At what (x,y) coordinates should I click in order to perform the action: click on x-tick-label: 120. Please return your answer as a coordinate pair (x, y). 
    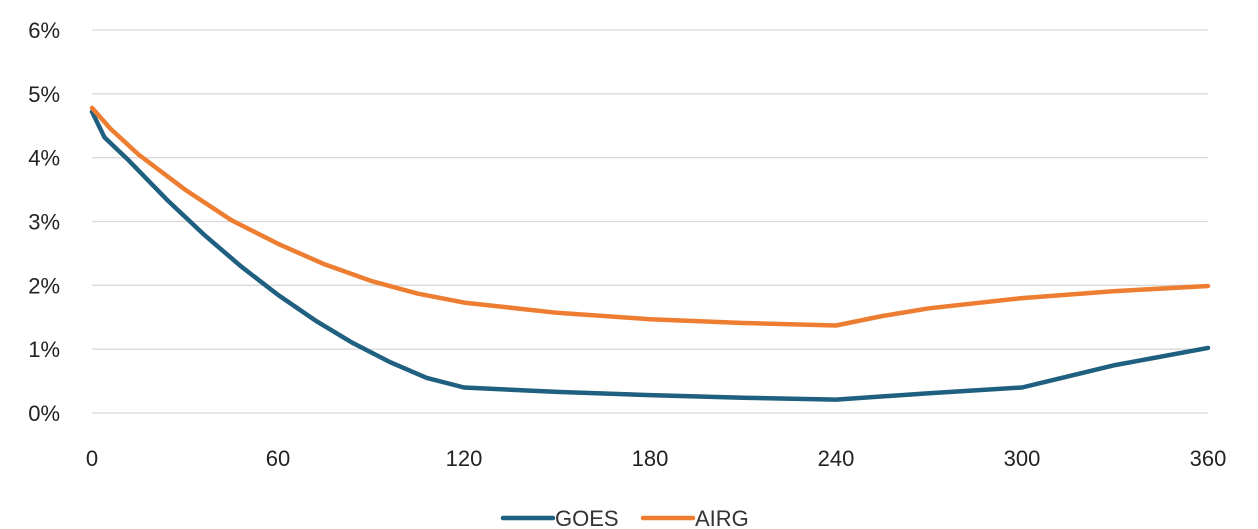
    Looking at the image, I should click on (464, 458).